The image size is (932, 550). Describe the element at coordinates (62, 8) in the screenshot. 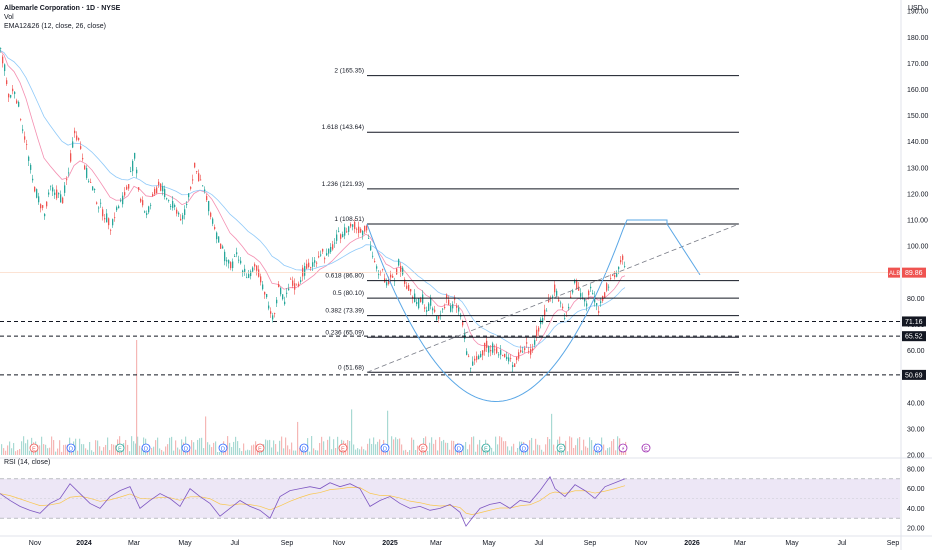

I see `symbol-title: Albemarle Corporation · 1D · NYSE` at that location.